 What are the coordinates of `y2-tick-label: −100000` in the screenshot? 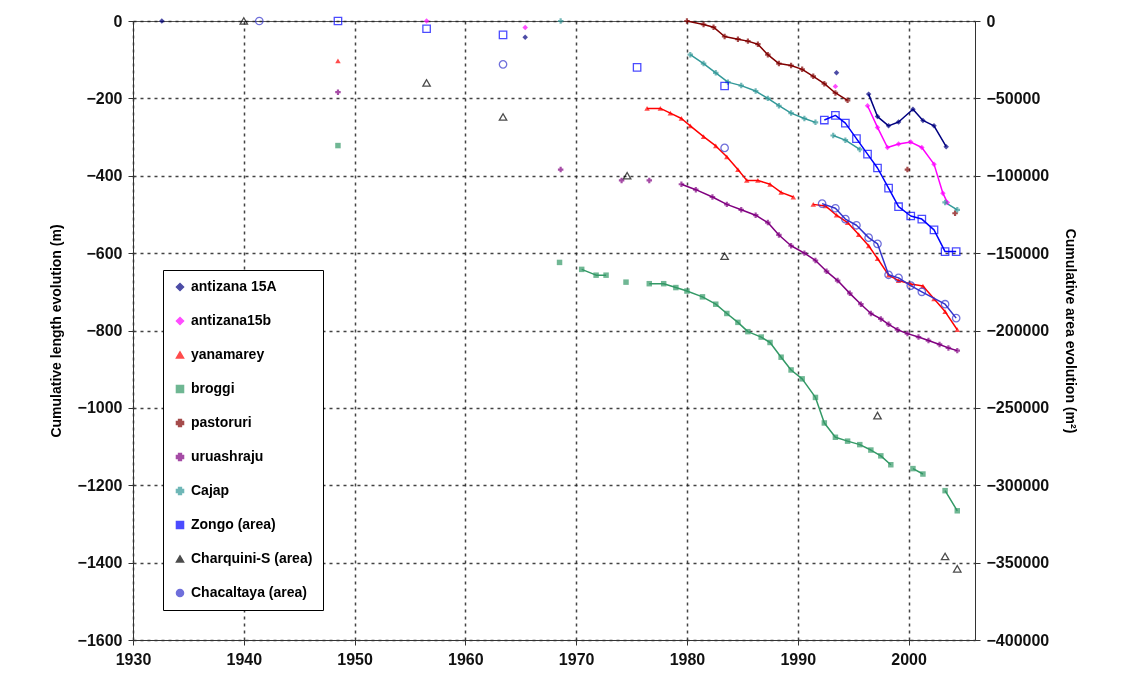 It's located at (1018, 176).